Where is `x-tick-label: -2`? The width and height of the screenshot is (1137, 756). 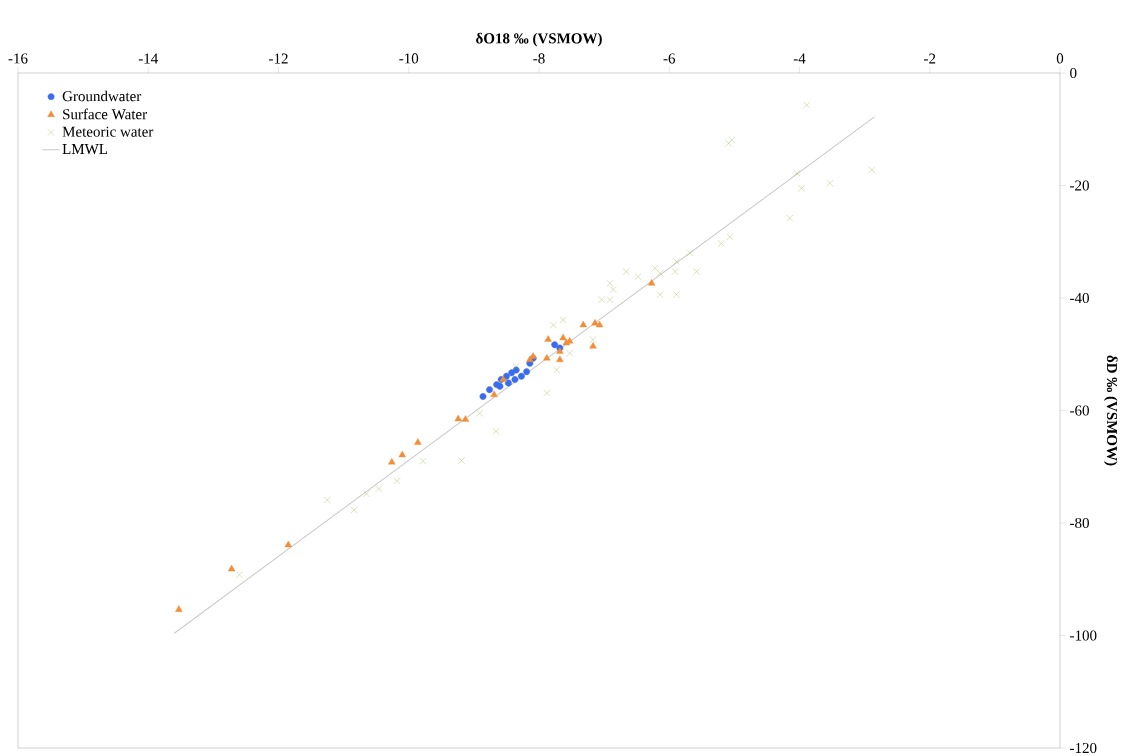
x-tick-label: -2 is located at coordinates (930, 58).